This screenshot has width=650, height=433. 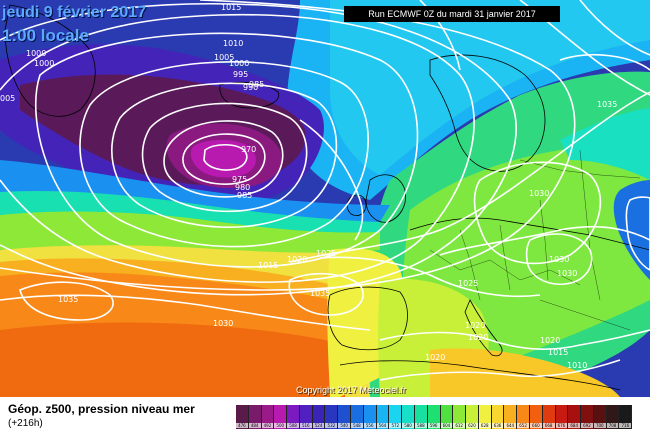 I want to click on coast-continent, so click(x=529, y=234).